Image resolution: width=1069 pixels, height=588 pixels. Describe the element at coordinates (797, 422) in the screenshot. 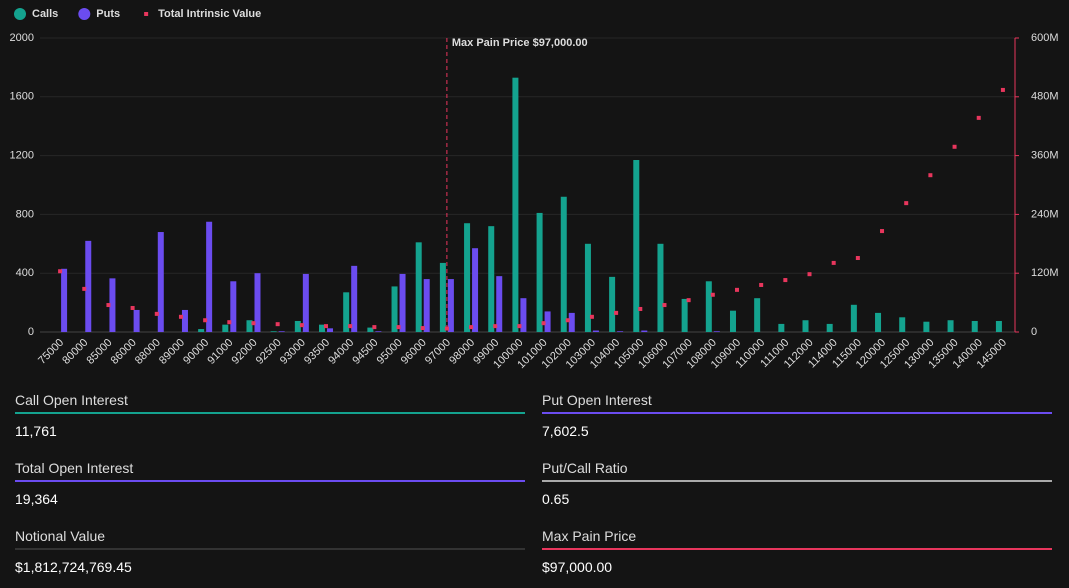

I see `stat: Put Open Interest 7,602.5` at that location.